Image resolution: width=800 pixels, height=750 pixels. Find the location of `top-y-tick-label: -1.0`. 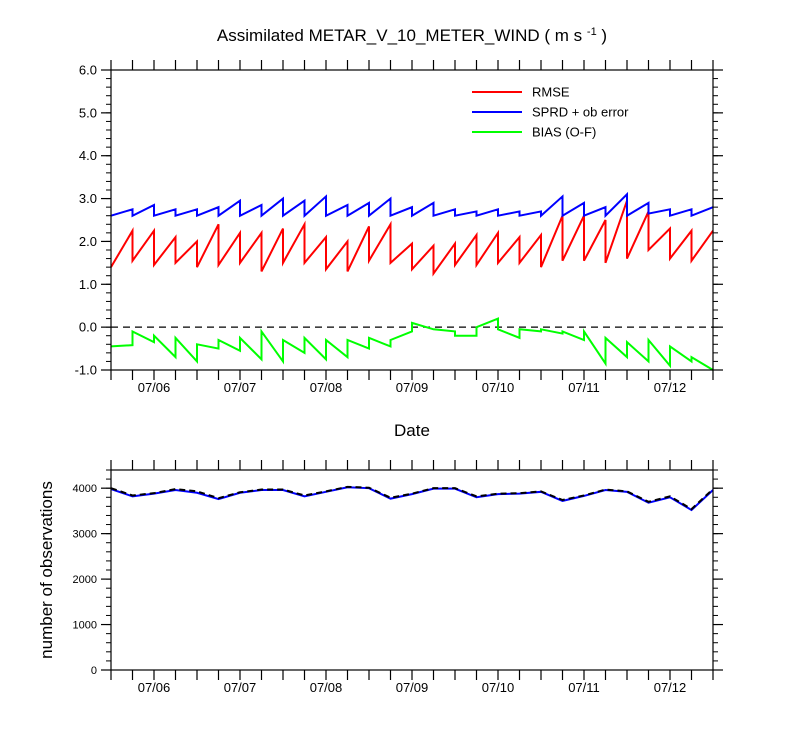

top-y-tick-label: -1.0 is located at coordinates (86, 370).